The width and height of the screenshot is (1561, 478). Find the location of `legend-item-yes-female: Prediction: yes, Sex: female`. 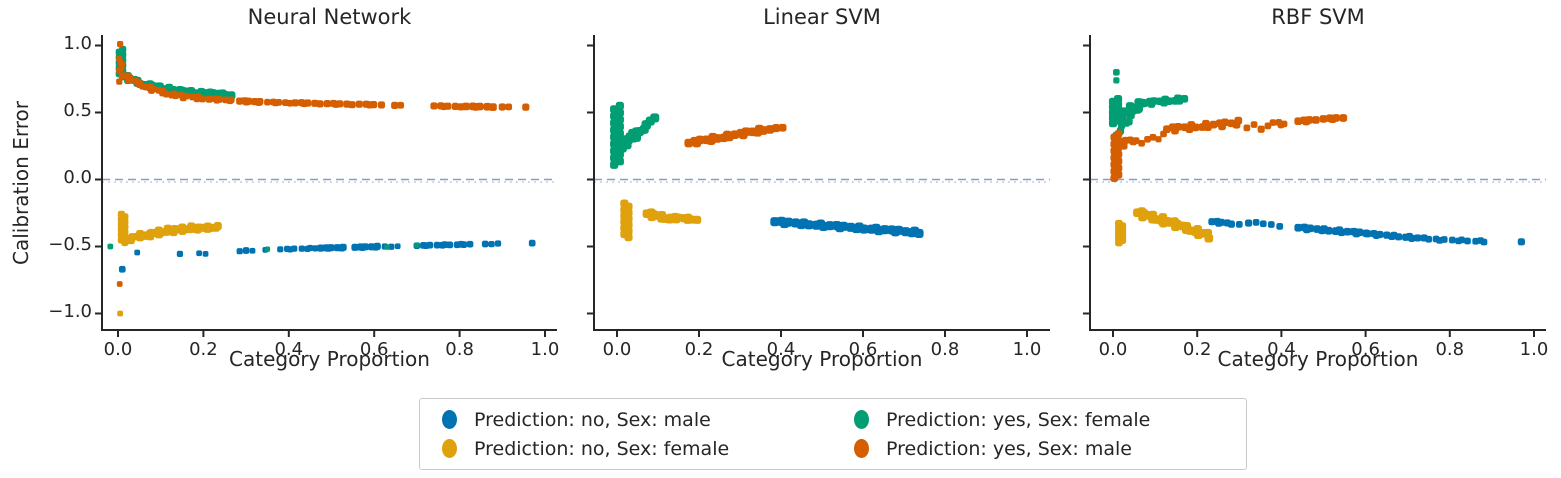

legend-item-yes-female: Prediction: yes, Sex: female is located at coordinates (1002, 420).